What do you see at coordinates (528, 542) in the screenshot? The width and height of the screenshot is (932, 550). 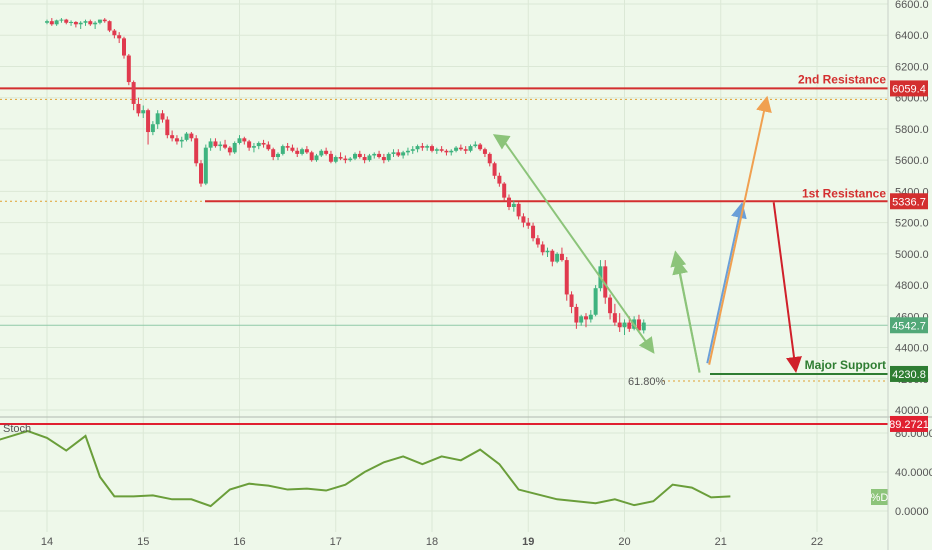 I see `x-tick-label: 19` at bounding box center [528, 542].